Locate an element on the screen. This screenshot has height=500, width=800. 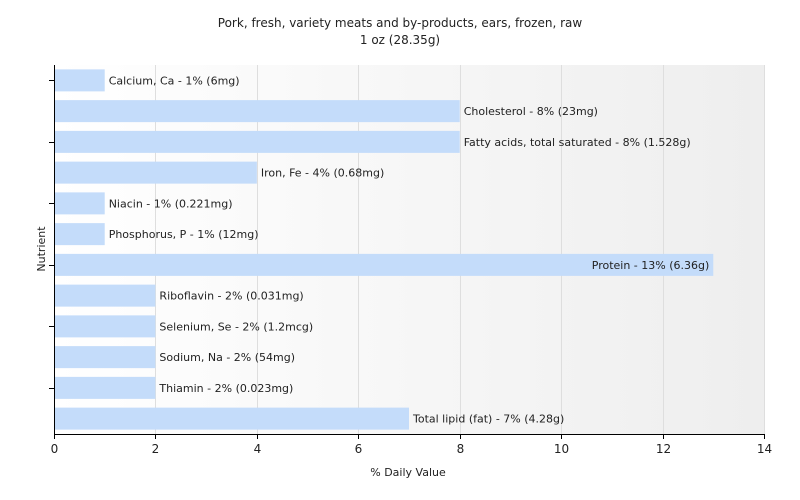
x-axis-title: % Daily Value is located at coordinates (408, 472).